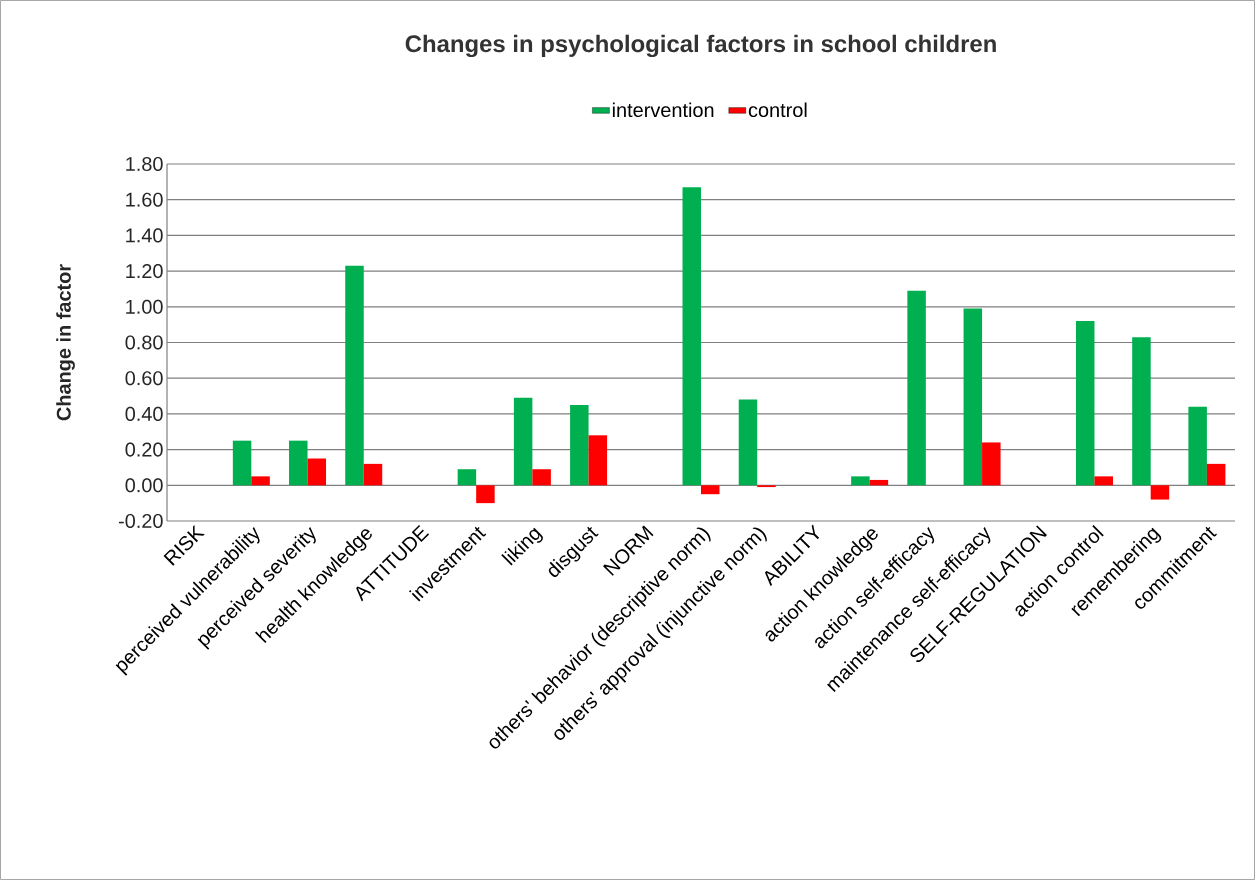 The width and height of the screenshot is (1255, 880). I want to click on y-tick-label: 1.20, so click(144, 271).